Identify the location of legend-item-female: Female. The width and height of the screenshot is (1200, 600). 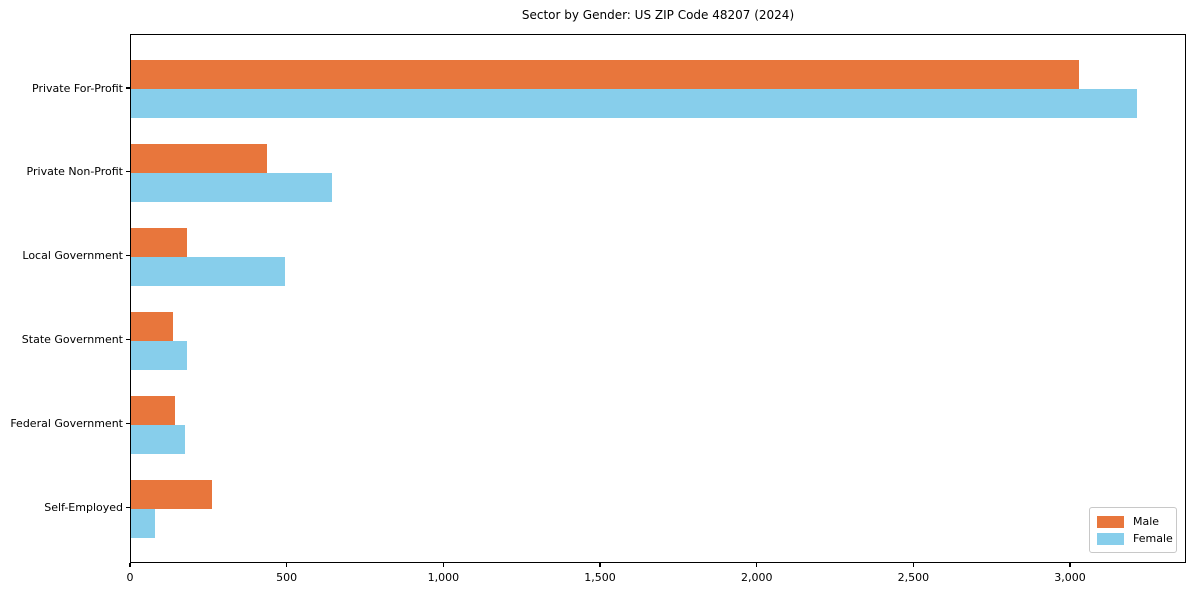
(1135, 538).